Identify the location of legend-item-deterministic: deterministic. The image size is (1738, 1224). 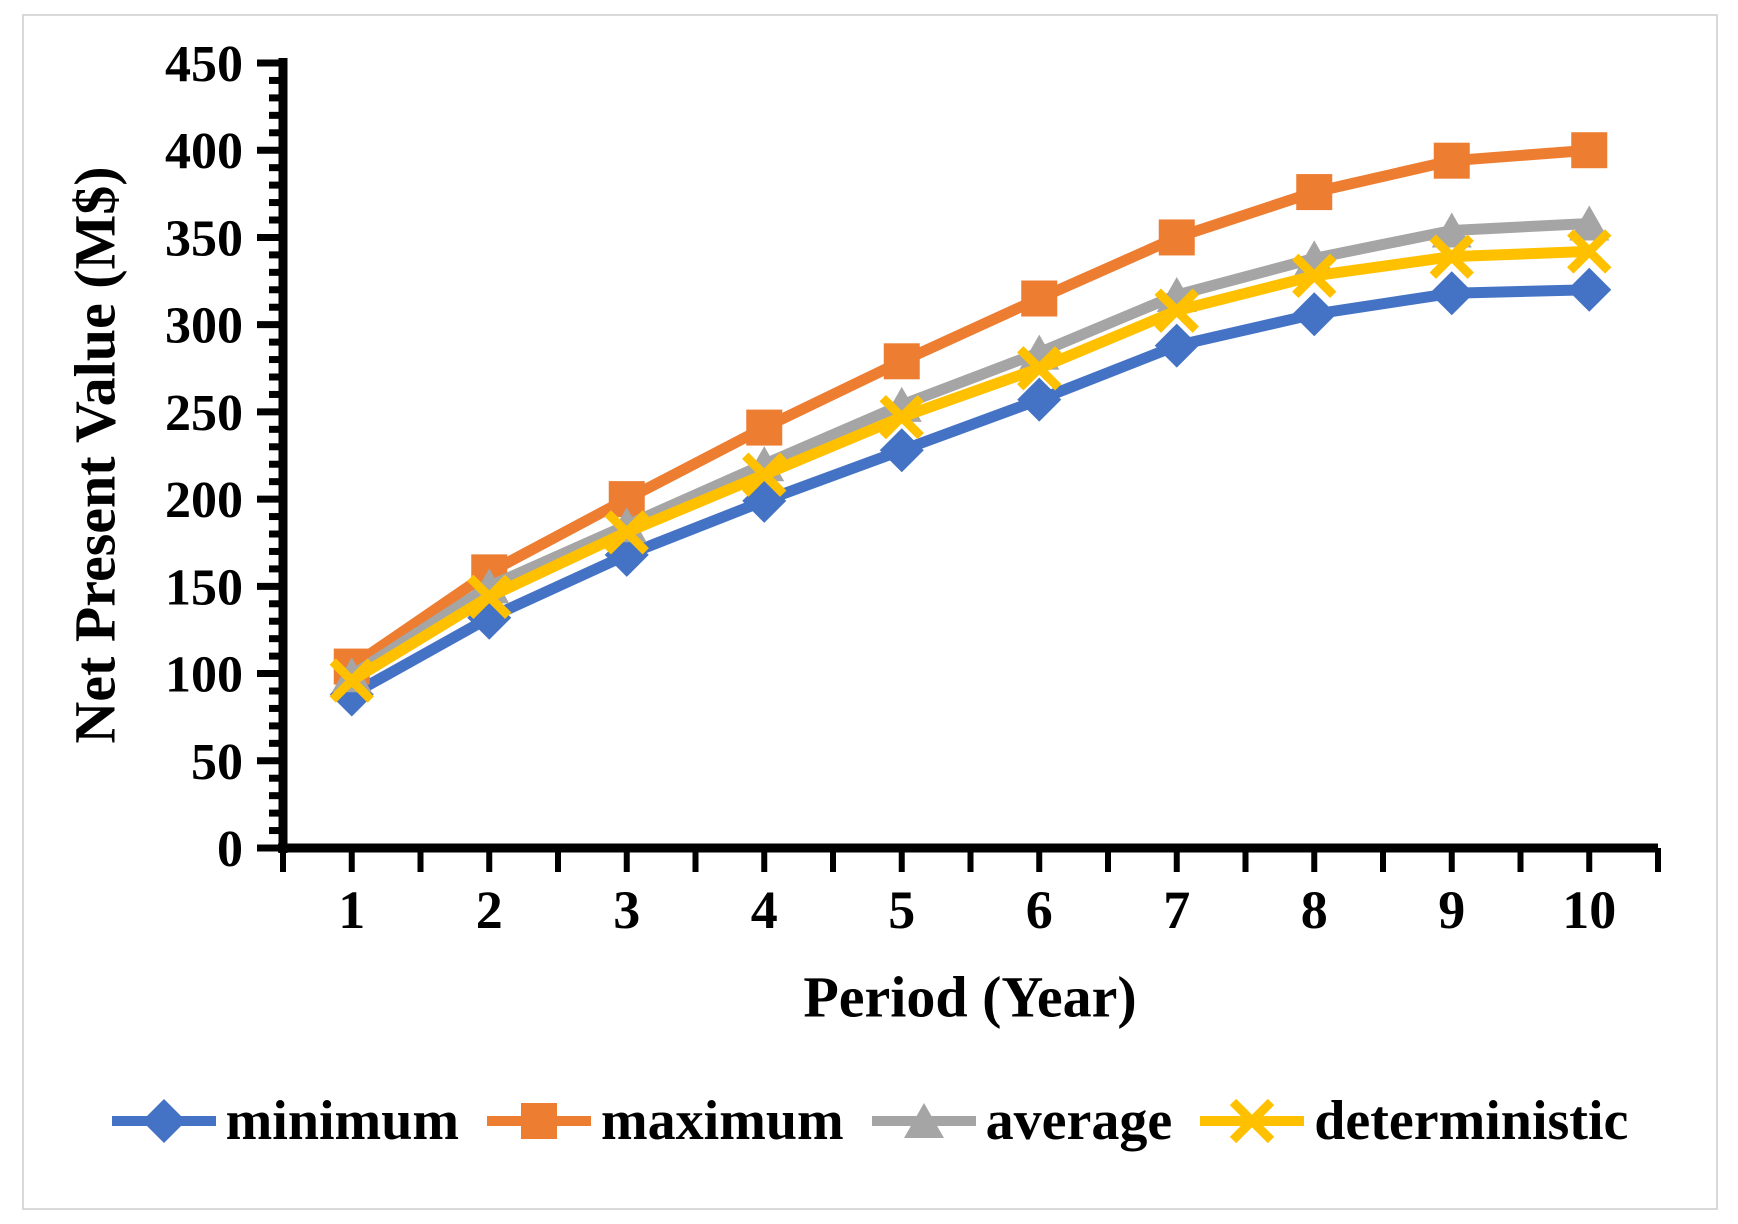
(1413, 1121).